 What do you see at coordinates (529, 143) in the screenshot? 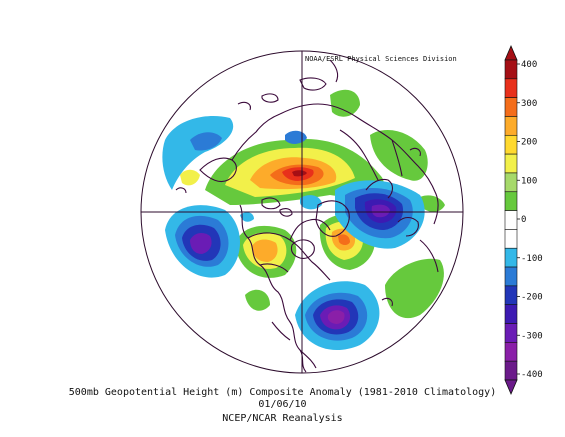
I see `colorbar-label: 200` at bounding box center [529, 143].